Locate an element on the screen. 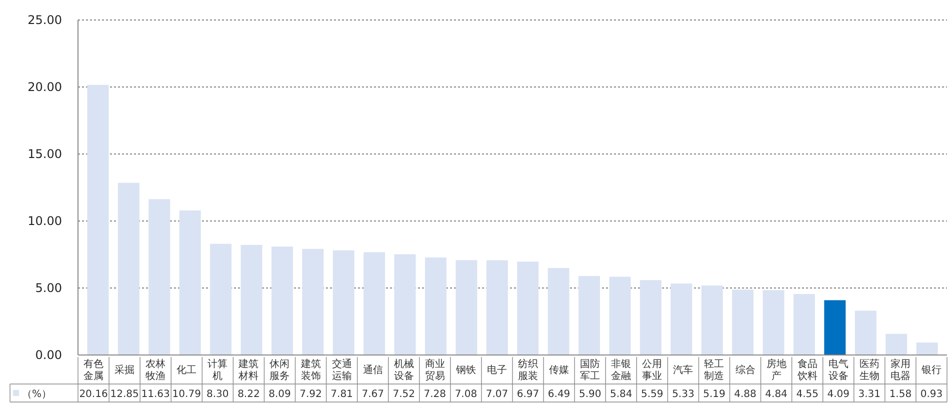  data-label: 7.28 is located at coordinates (435, 394).